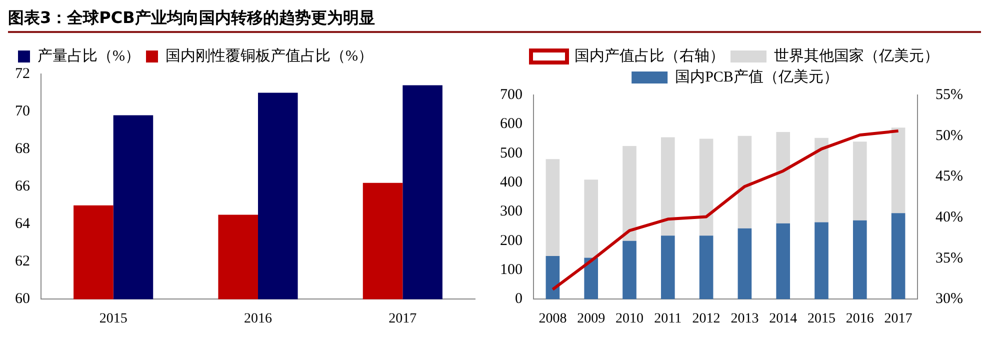  Describe the element at coordinates (511, 270) in the screenshot. I see `y-tick-label: 100` at that location.